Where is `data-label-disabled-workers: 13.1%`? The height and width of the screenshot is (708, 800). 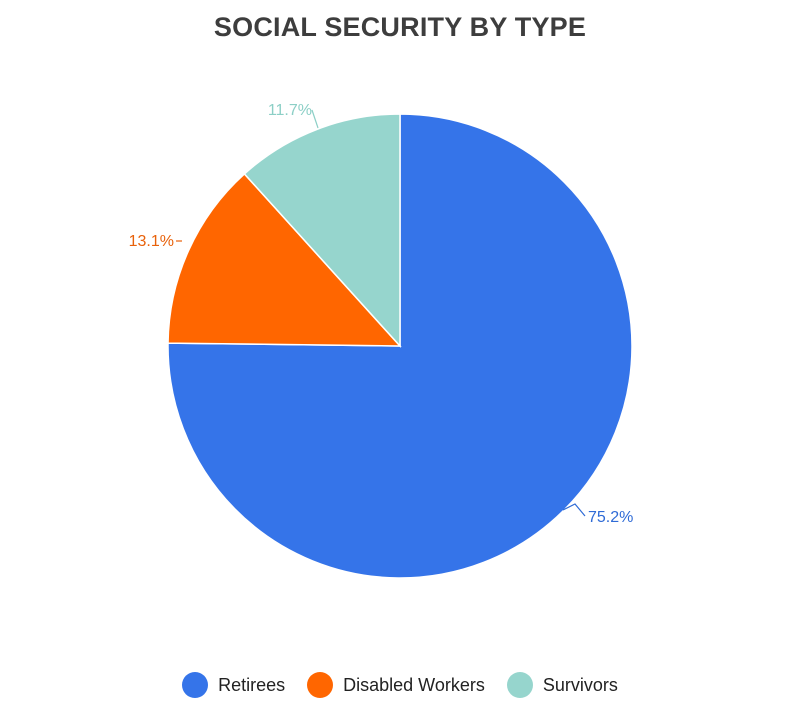
data-label-disabled-workers: 13.1% is located at coordinates (151, 241).